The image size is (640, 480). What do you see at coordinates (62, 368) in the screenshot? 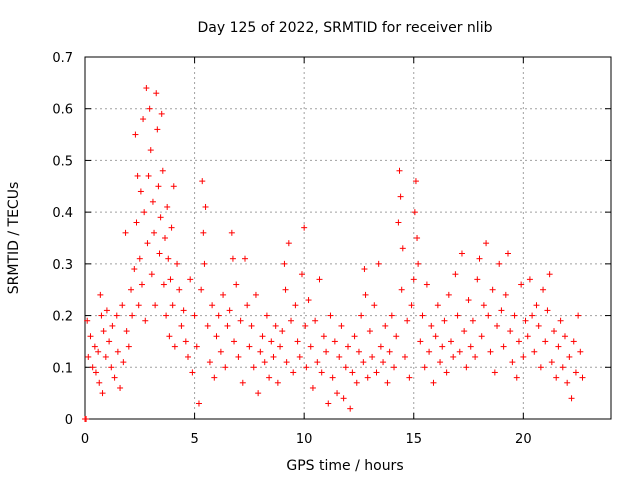
I see `y-tick-label: 0.1` at bounding box center [62, 368].